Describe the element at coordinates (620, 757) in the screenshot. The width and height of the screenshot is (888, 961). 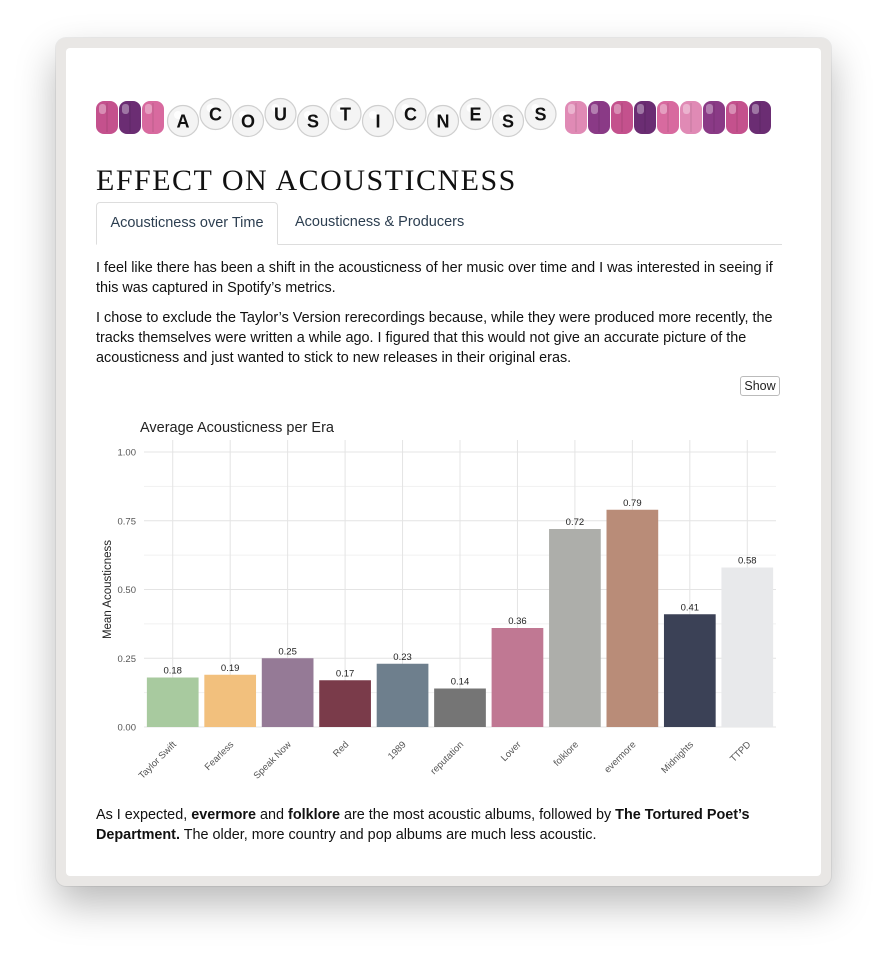
I see `x-tick-label: evermore` at that location.